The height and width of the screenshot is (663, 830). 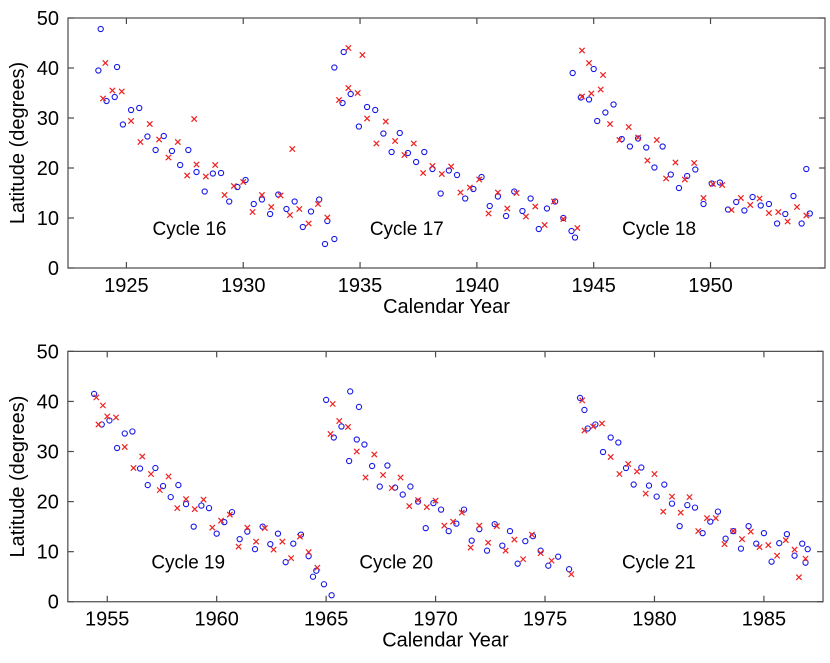 What do you see at coordinates (18, 143) in the screenshot?
I see `y-axis-label: Latitude (degrees)` at bounding box center [18, 143].